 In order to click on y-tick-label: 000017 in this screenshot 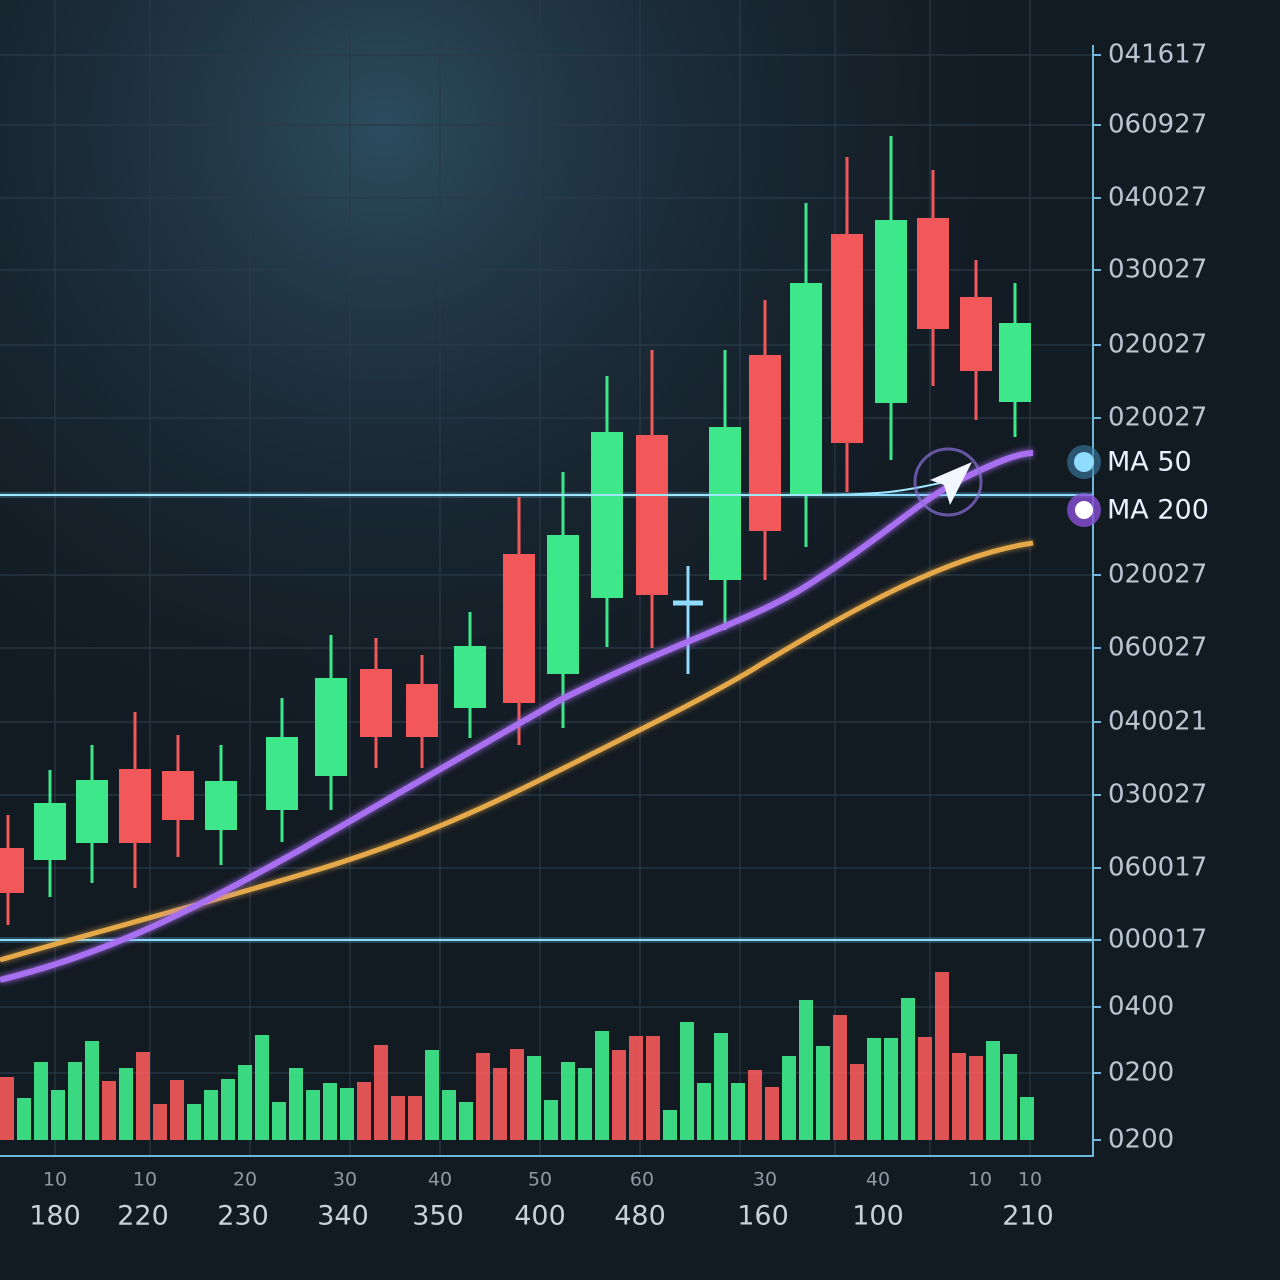, I will do `click(1157, 940)`.